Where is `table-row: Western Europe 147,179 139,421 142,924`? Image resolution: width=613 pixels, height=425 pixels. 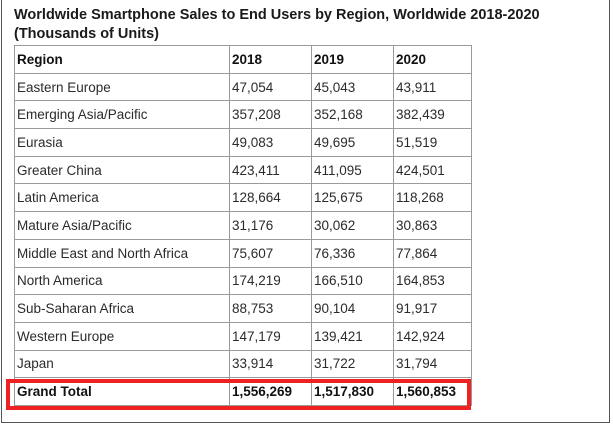 table-row: Western Europe 147,179 139,421 142,924 is located at coordinates (243, 336).